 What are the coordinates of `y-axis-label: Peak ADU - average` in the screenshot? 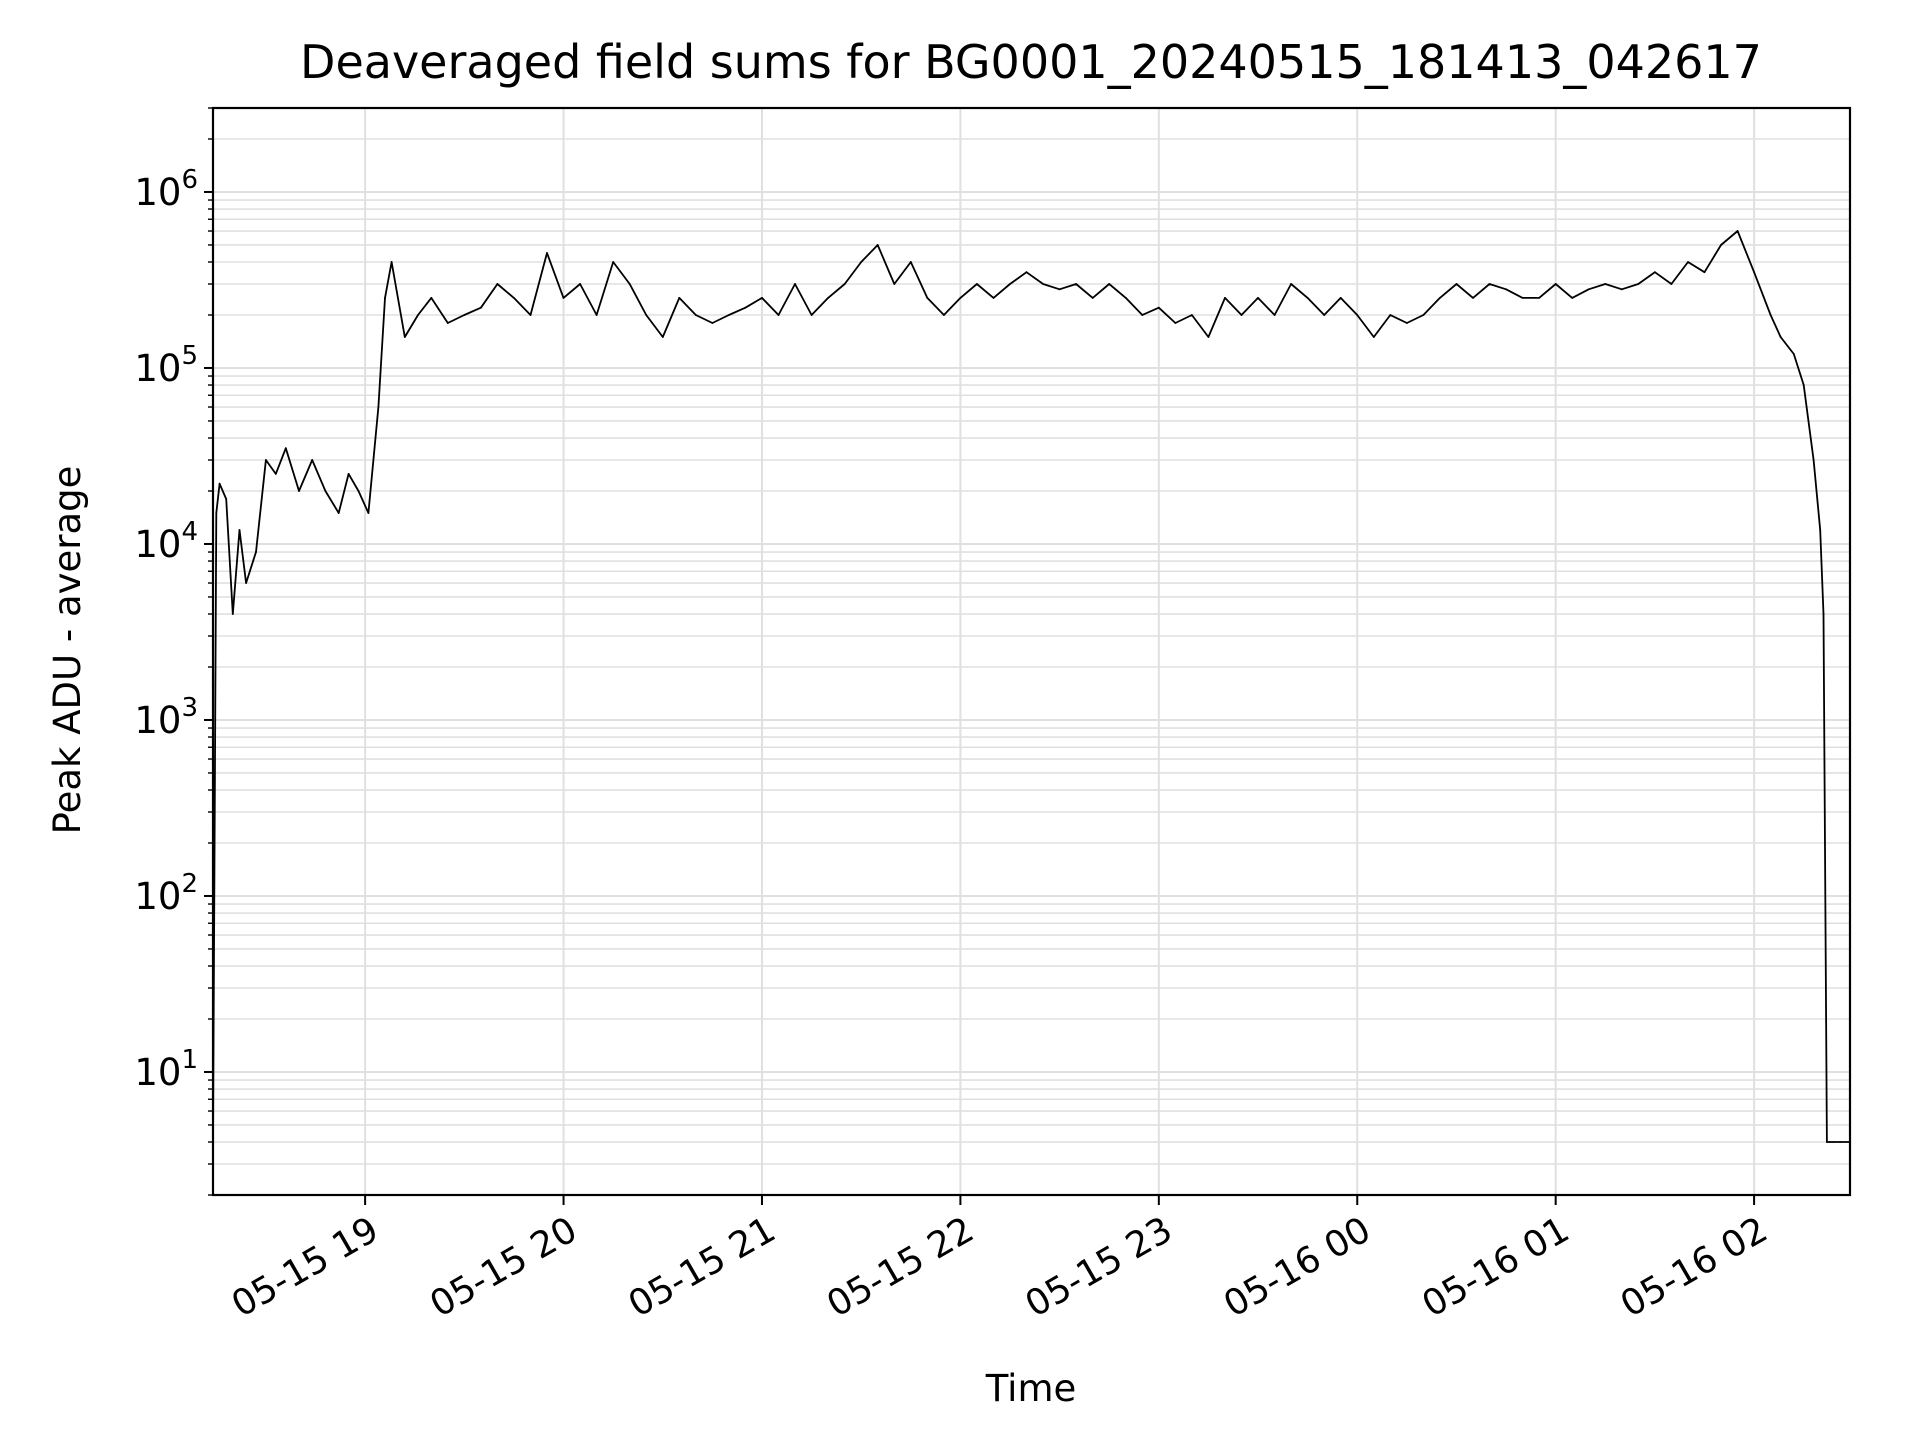 It's located at (67, 650).